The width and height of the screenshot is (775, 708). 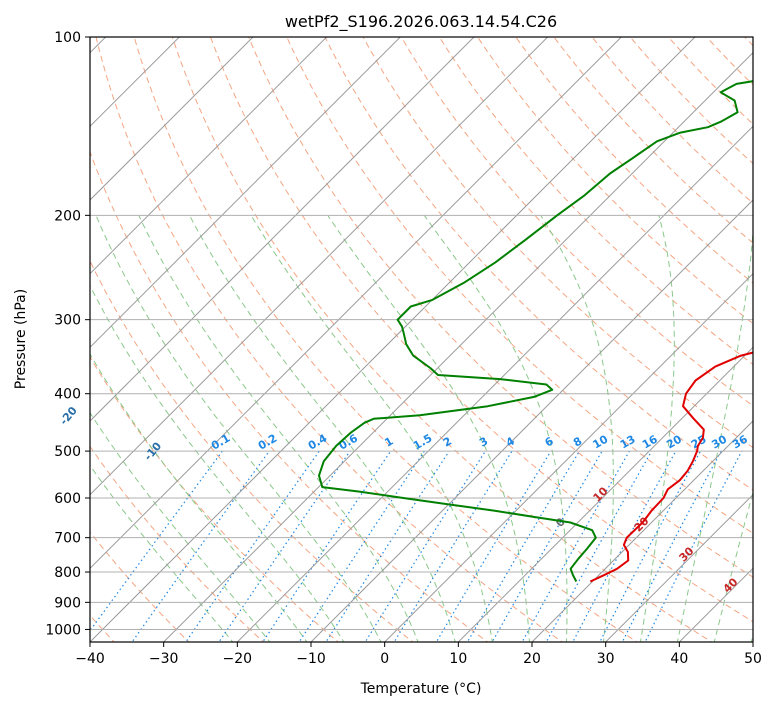 I want to click on x-tick-label: −10, so click(x=311, y=659).